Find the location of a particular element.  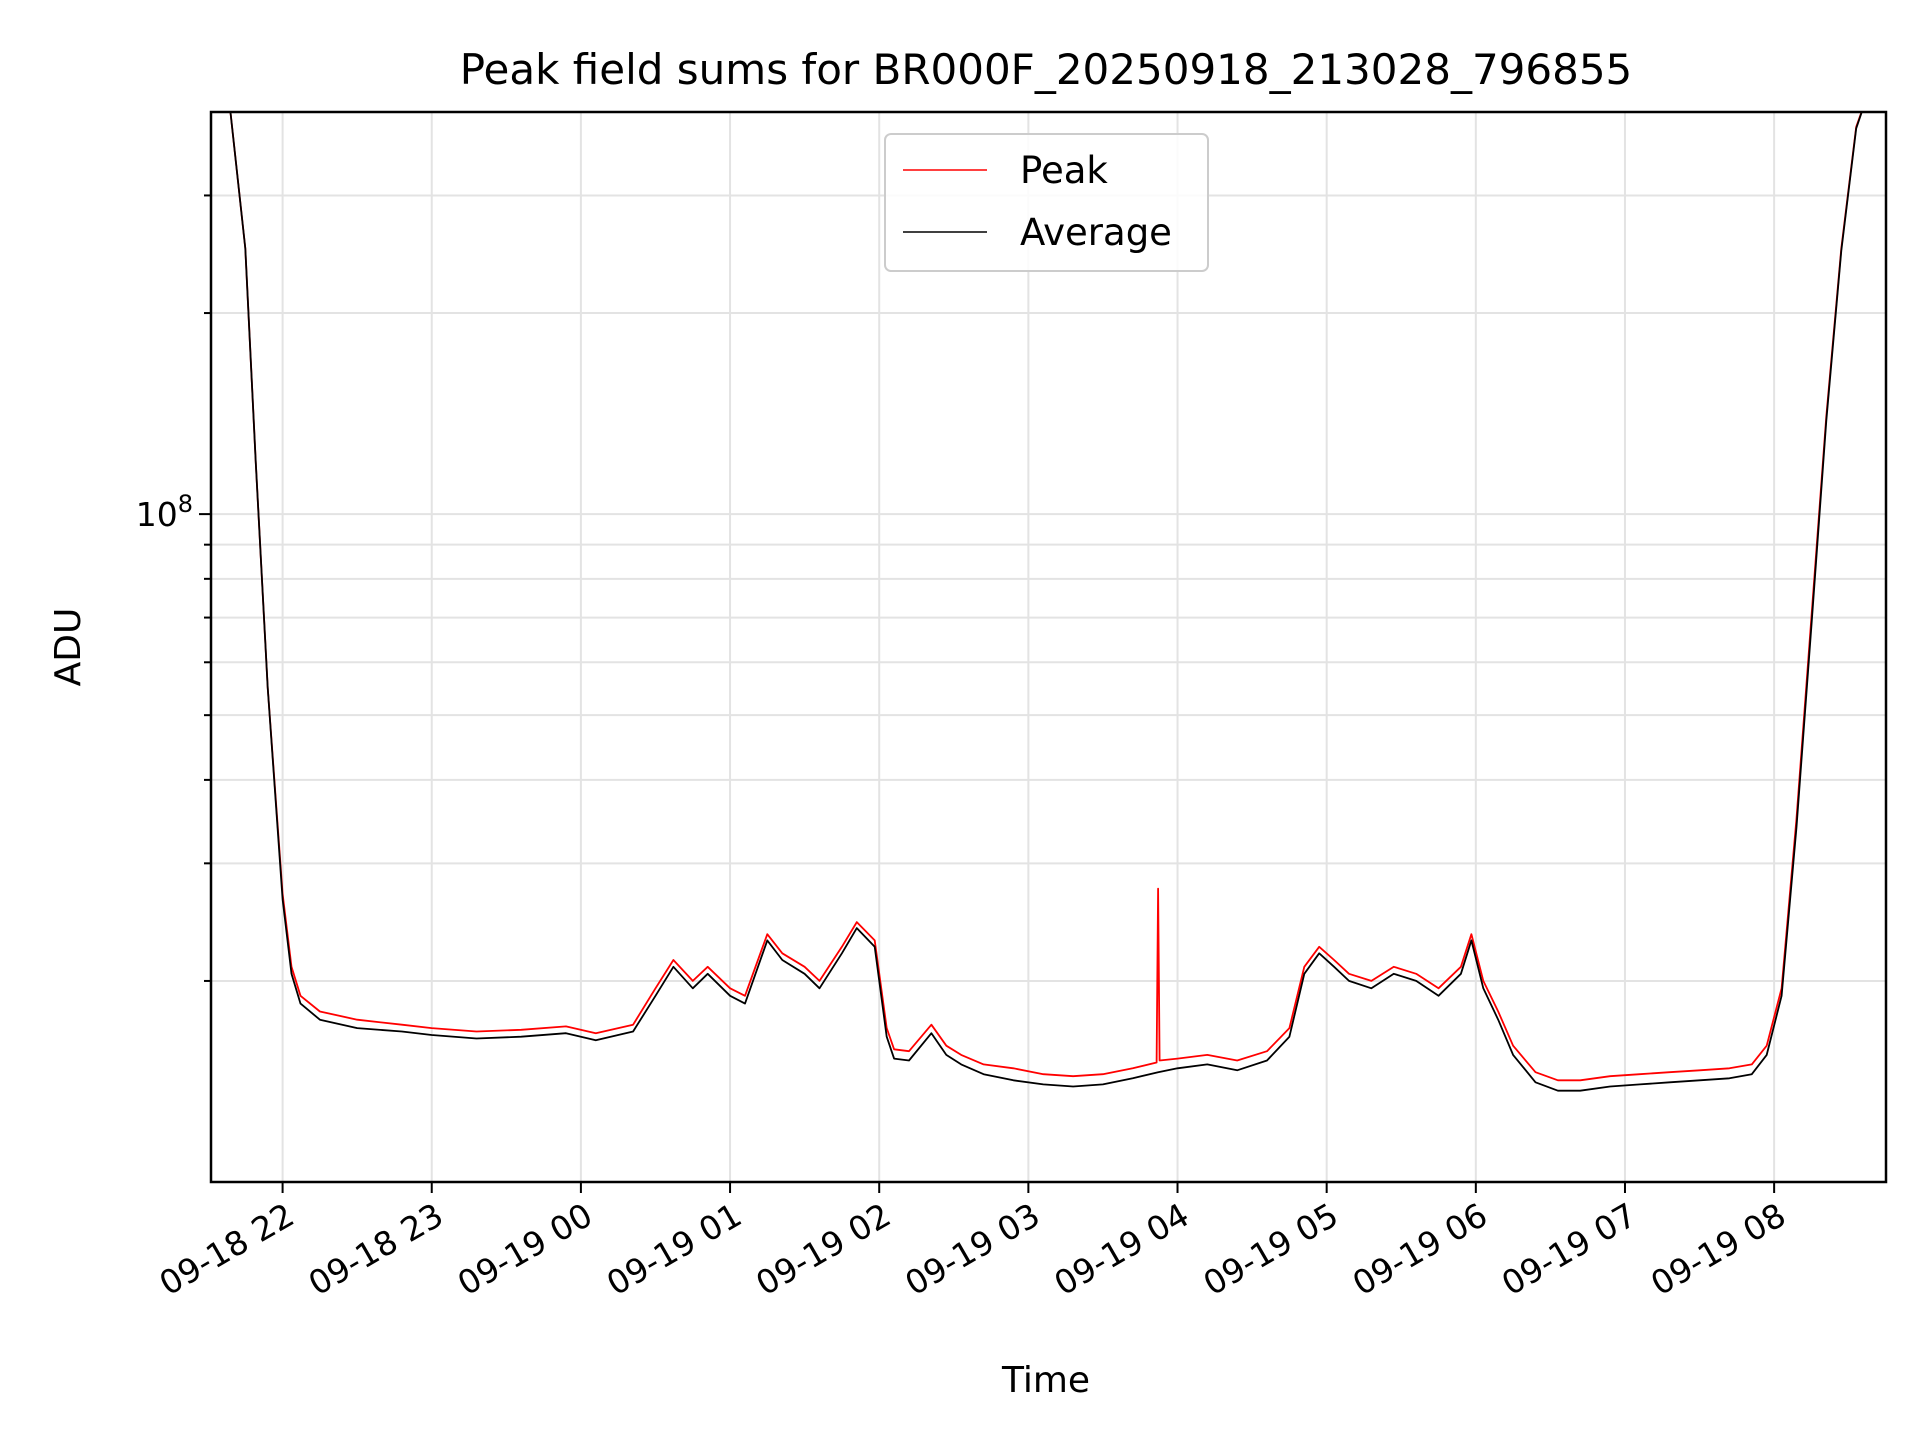

y-tick-label: 108 is located at coordinates (164, 512).